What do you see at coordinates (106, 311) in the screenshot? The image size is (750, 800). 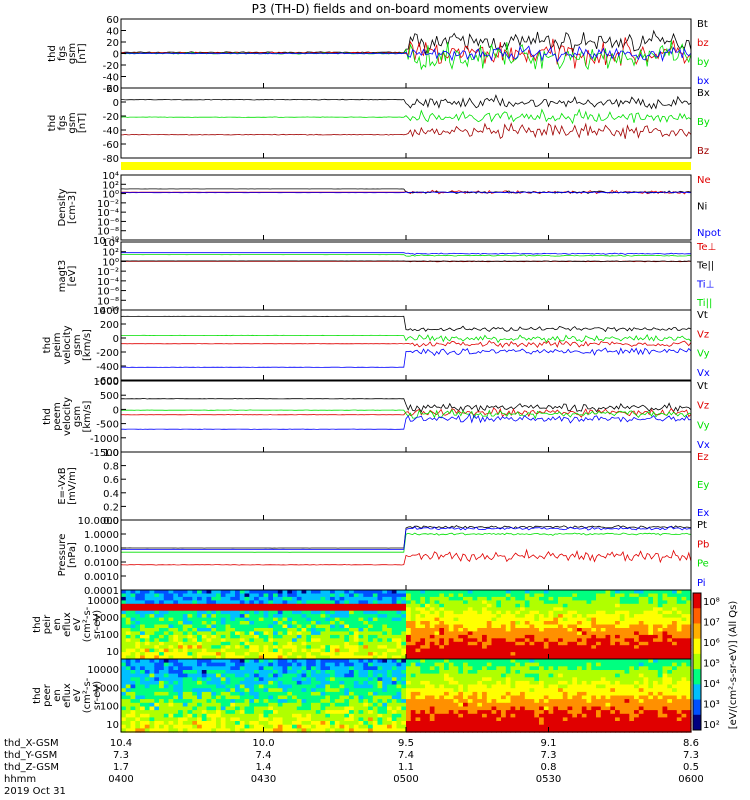 I see `y-tick-label: 10⁻¹⁰` at bounding box center [106, 311].